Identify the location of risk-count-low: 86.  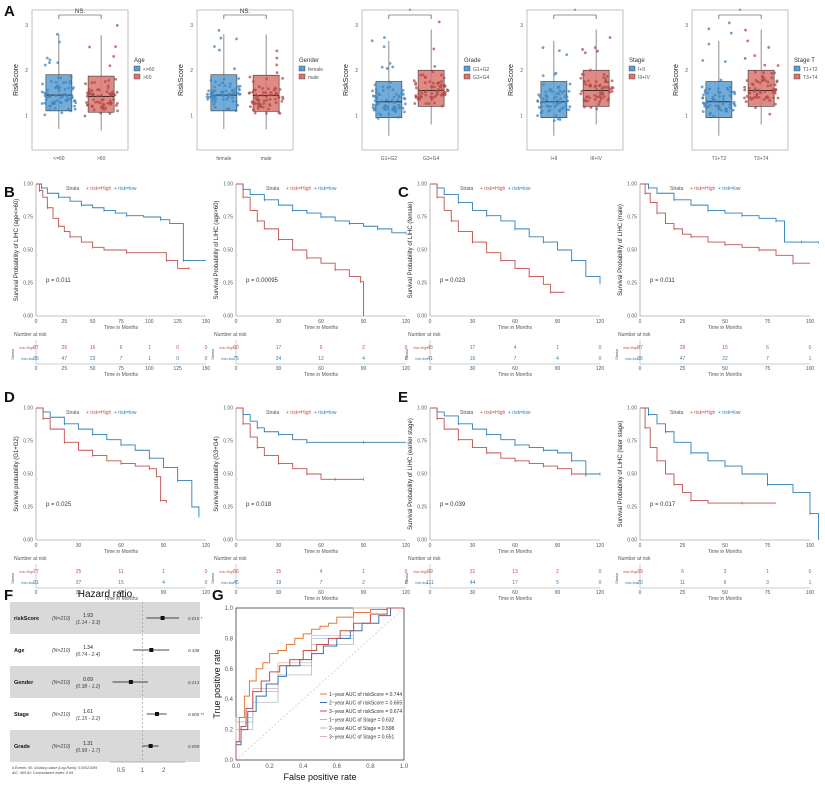
(36, 359).